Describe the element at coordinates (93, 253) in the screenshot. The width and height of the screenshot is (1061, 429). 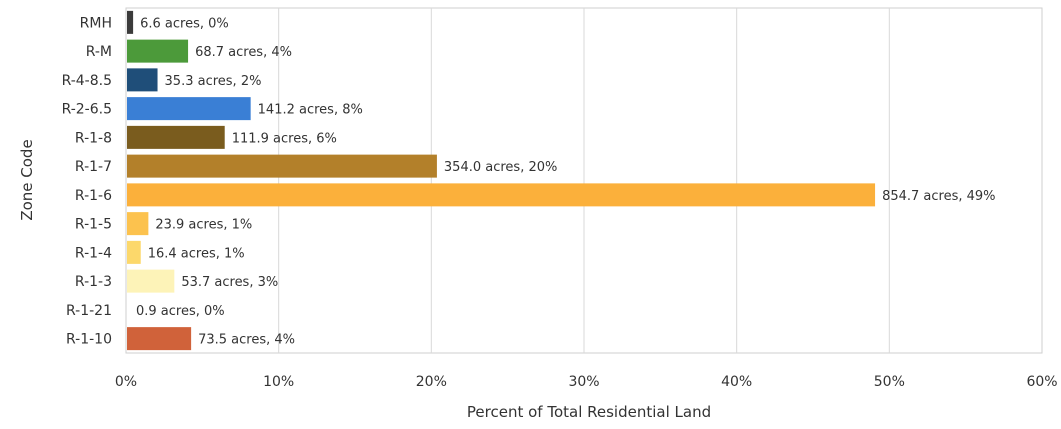
I see `y-tick-label: R-1-4` at that location.